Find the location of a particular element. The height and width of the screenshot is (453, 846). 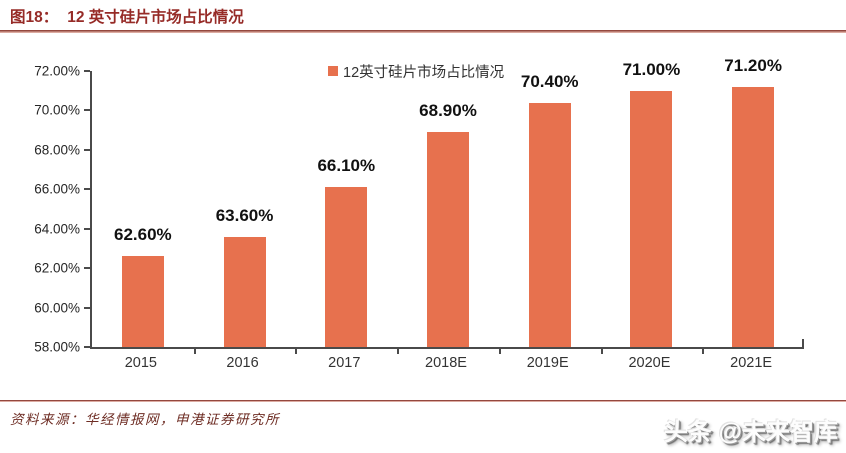

bar-2021E is located at coordinates (753, 216).